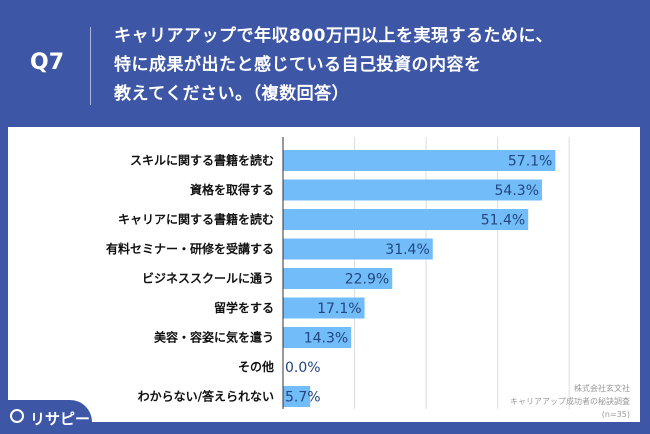 The image size is (650, 434). Describe the element at coordinates (256, 366) in the screenshot. I see `category-label: その他` at that location.